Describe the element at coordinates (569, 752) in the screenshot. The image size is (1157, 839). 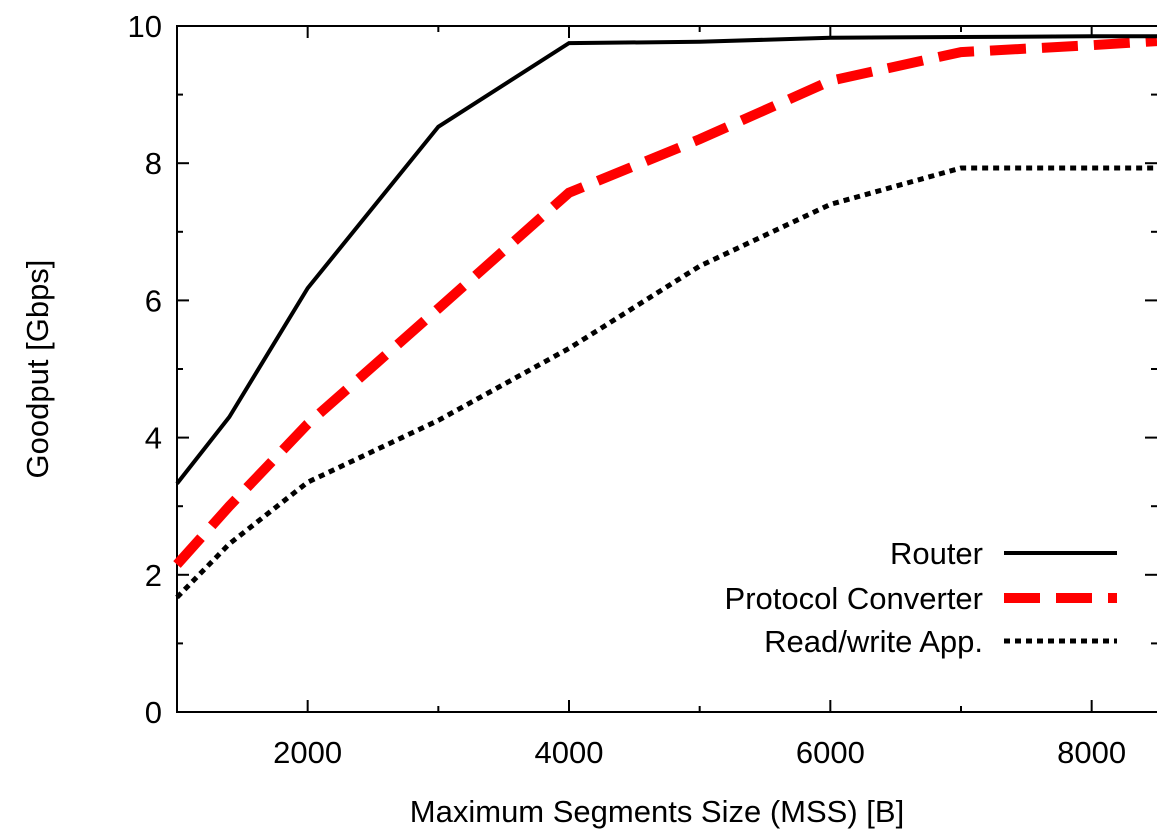
I see `x-tick-label: 4000` at that location.